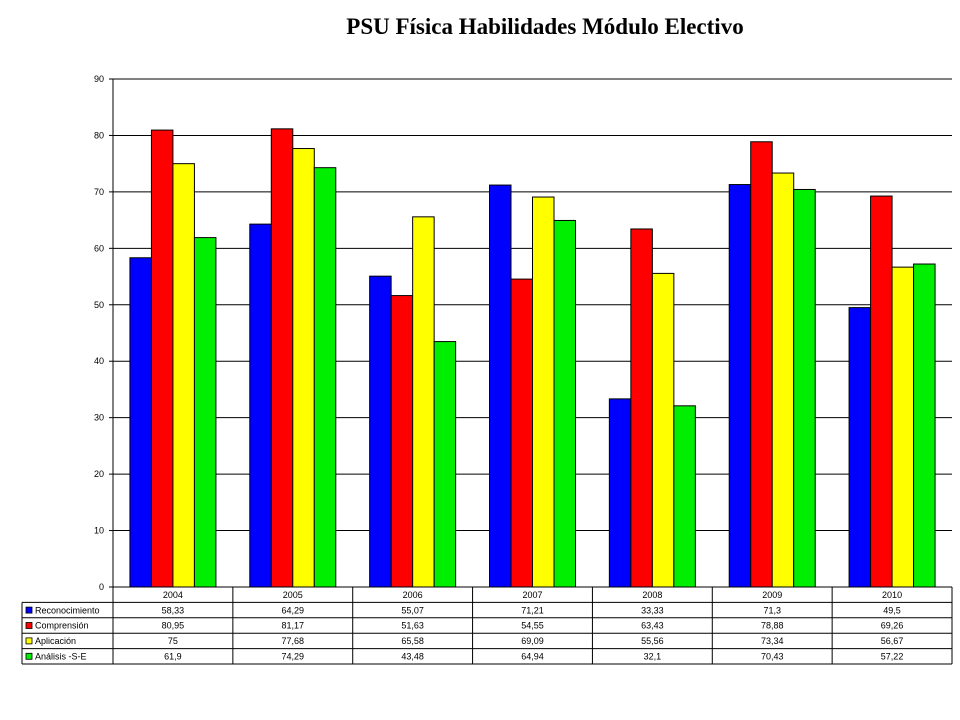 The width and height of the screenshot is (960, 720). What do you see at coordinates (173, 595) in the screenshot?
I see `x-tick-label: 2004` at bounding box center [173, 595].